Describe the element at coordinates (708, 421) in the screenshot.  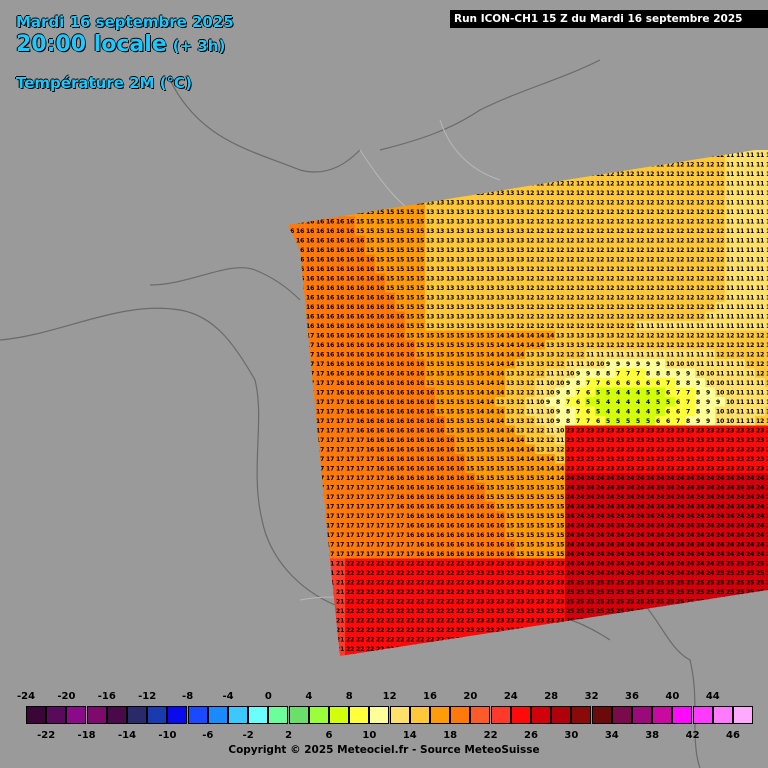
I see `svg-text: 9` at that location.